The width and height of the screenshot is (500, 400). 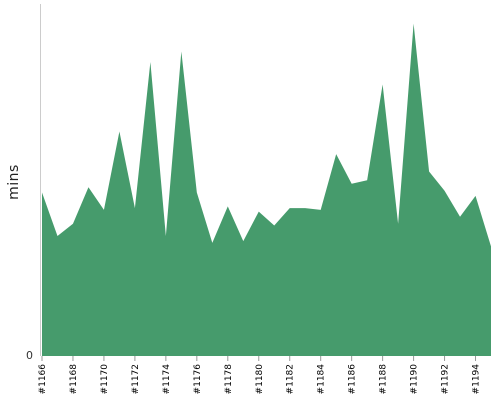 What do you see at coordinates (105, 379) in the screenshot?
I see `x-tick-label: #1170` at bounding box center [105, 379].